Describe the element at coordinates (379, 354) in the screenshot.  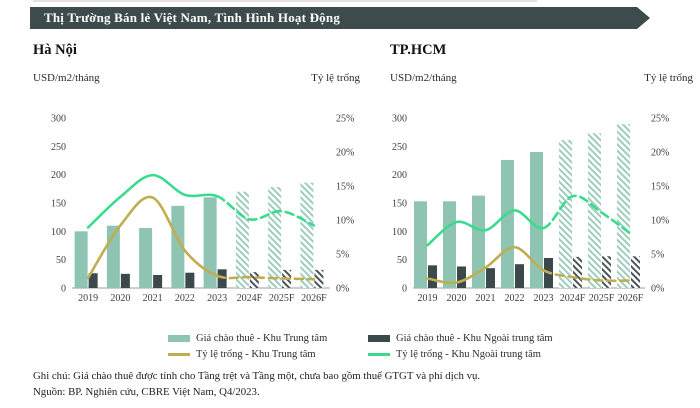
I see `vacancy-noncbd-swatch` at that location.